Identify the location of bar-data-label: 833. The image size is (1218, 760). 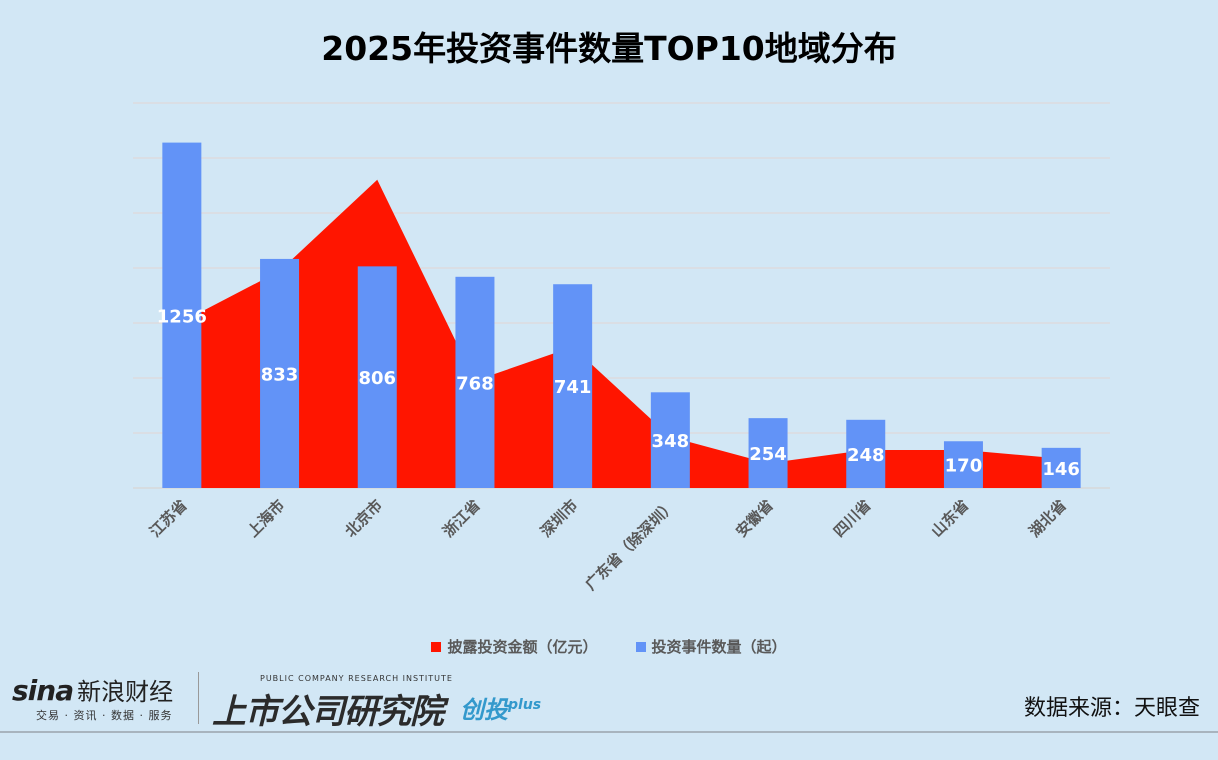
(280, 374).